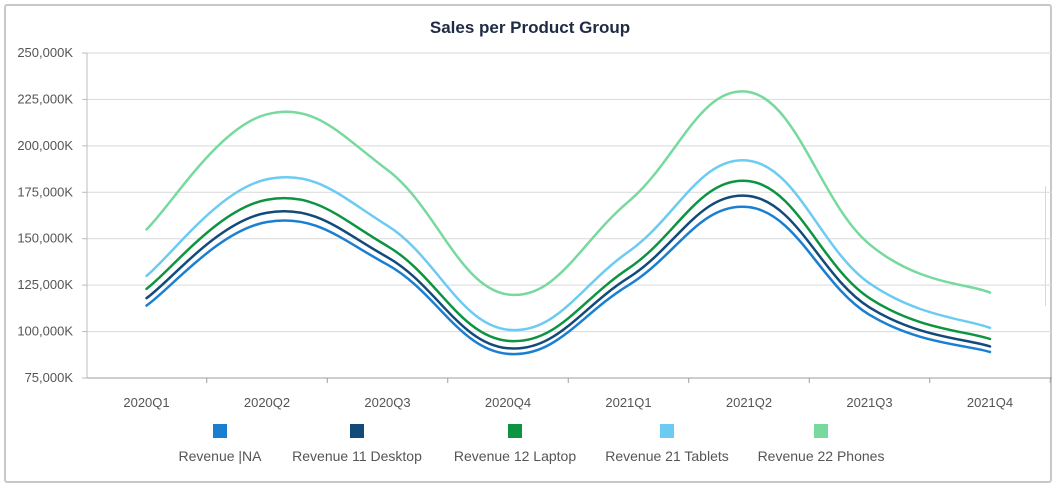 This screenshot has width=1058, height=489. What do you see at coordinates (821, 456) in the screenshot?
I see `legend-label: Revenue 22 Phones` at bounding box center [821, 456].